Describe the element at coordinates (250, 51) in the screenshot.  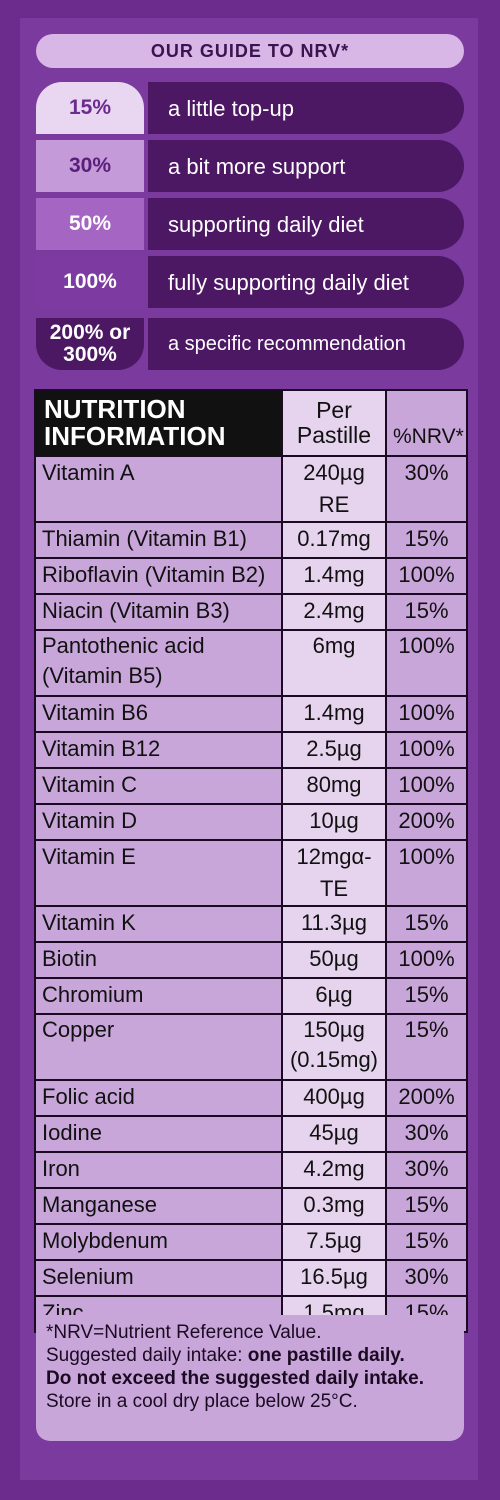
I see `nrv-guide-title: OUR GUIDE TO NRV*` at that location.